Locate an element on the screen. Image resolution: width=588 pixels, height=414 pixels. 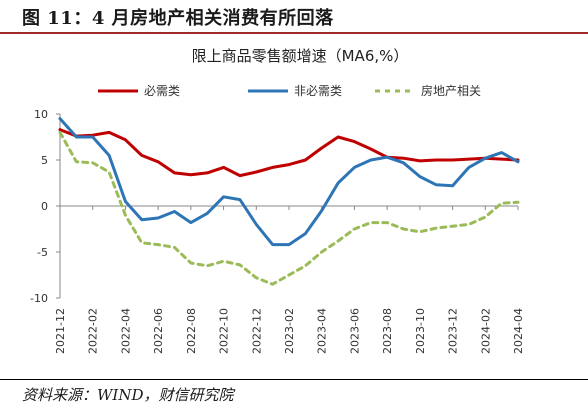
legend-label-2: 房地产相关 is located at coordinates (451, 90).